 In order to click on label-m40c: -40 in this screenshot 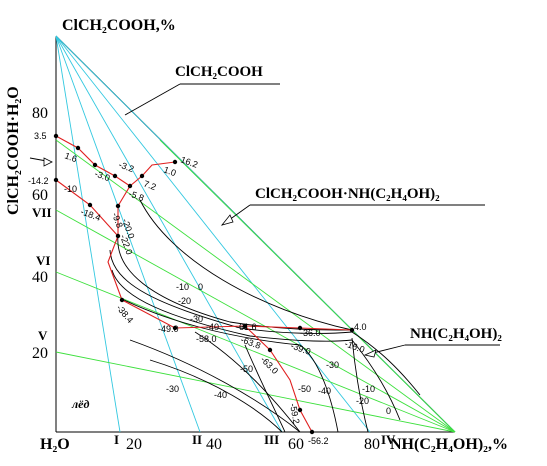, I will do `click(220, 395)`.